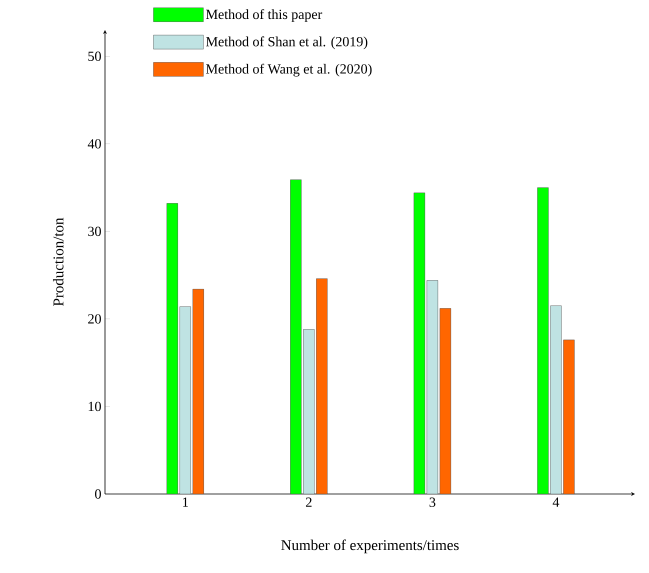  Describe the element at coordinates (94, 56) in the screenshot. I see `y-tick-label: 50` at that location.